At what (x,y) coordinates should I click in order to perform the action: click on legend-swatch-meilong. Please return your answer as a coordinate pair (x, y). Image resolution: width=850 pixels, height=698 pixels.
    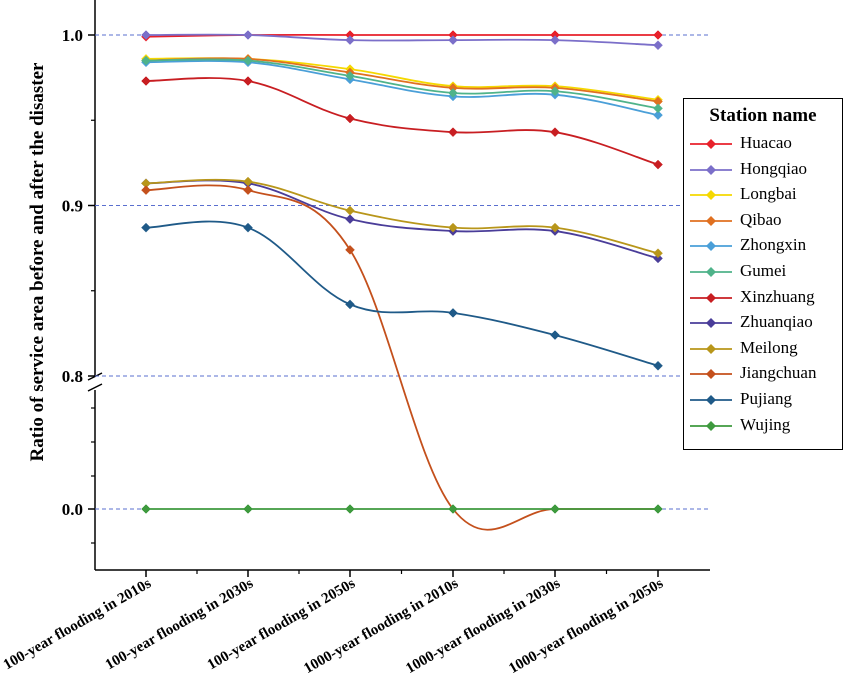
    Looking at the image, I should click on (711, 348).